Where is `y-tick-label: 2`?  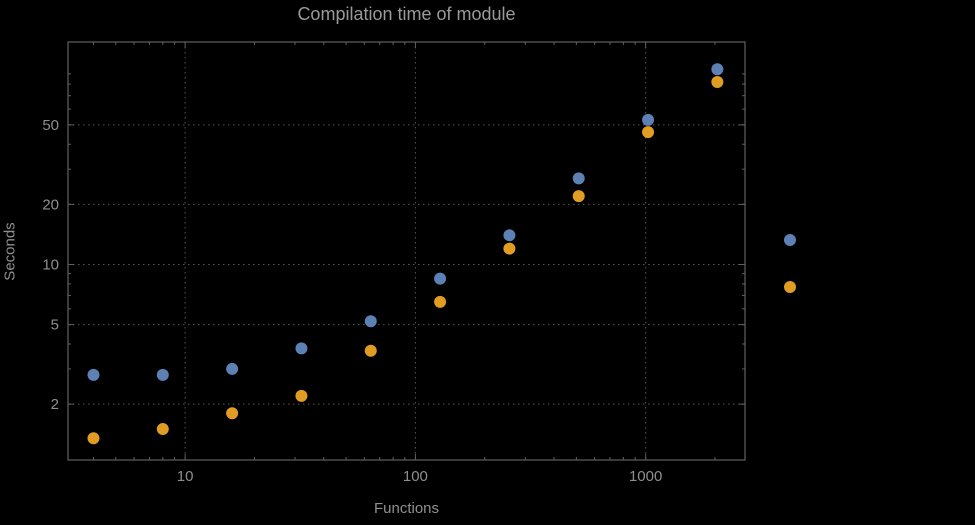
y-tick-label: 2 is located at coordinates (55, 404).